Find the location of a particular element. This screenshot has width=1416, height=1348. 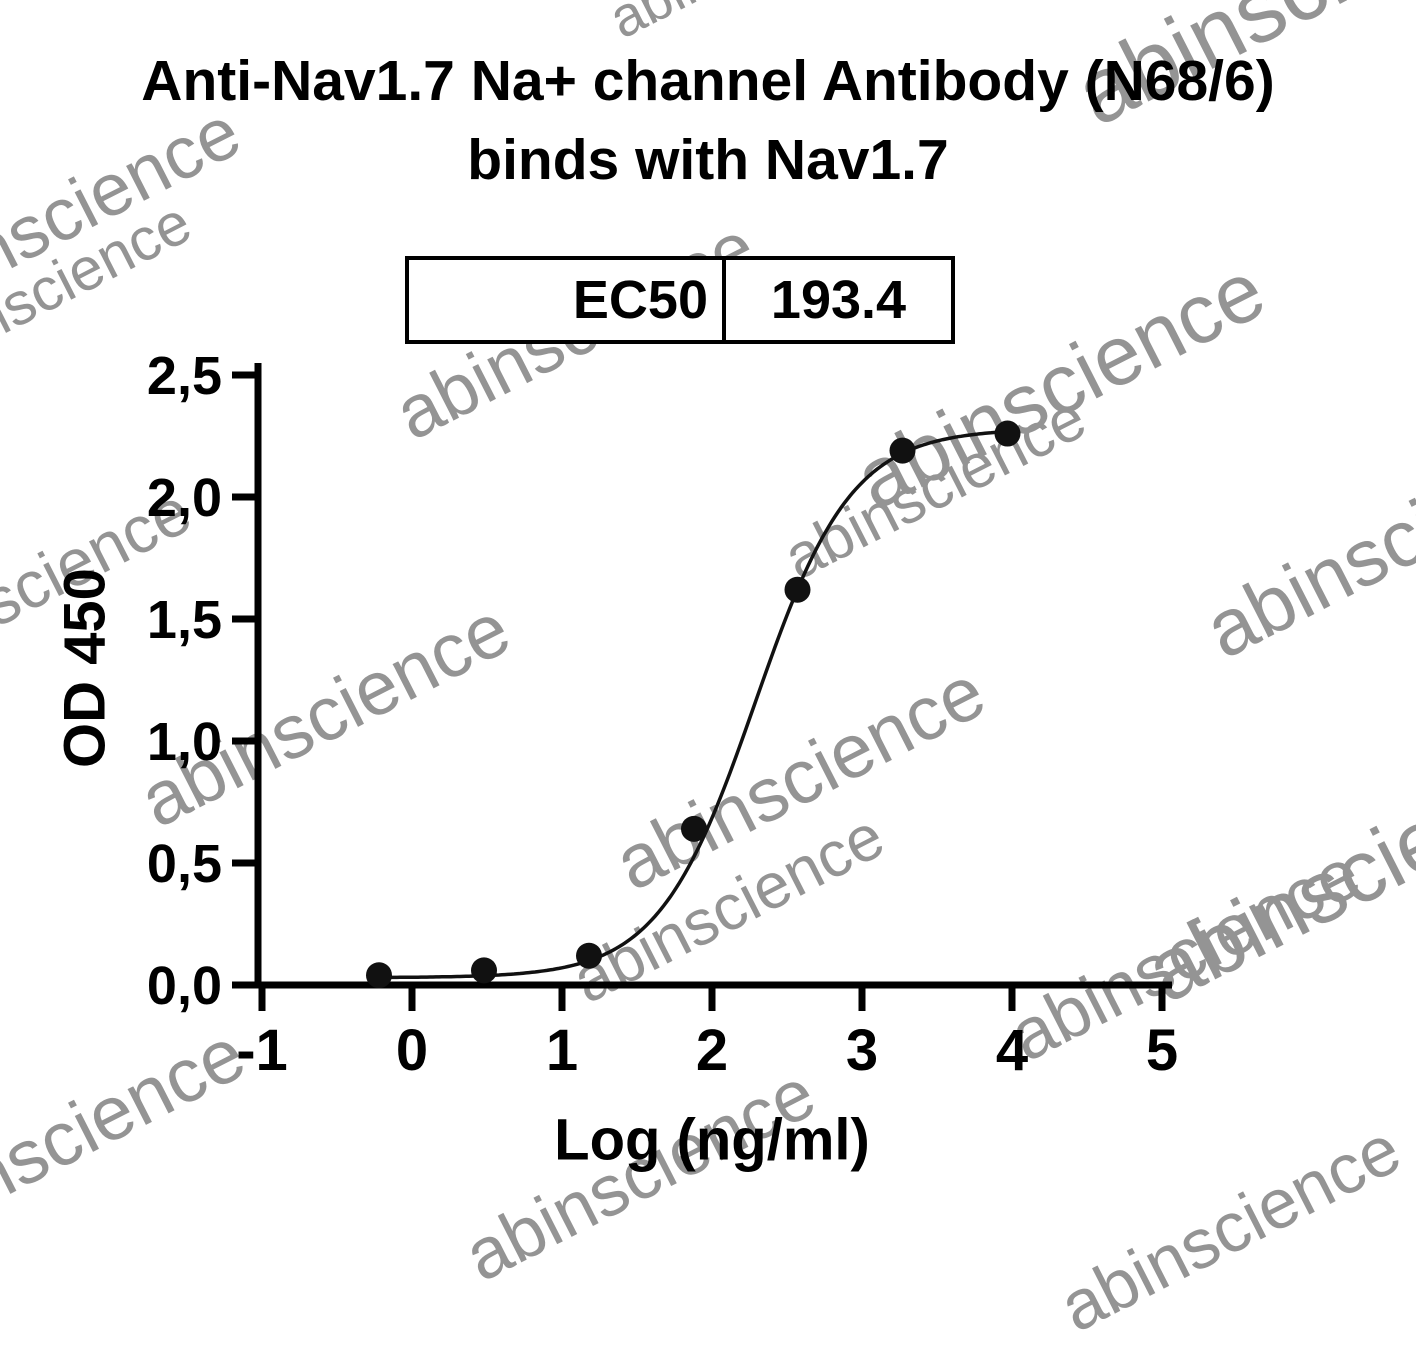

x-tick-label: 1 is located at coordinates (562, 1050).